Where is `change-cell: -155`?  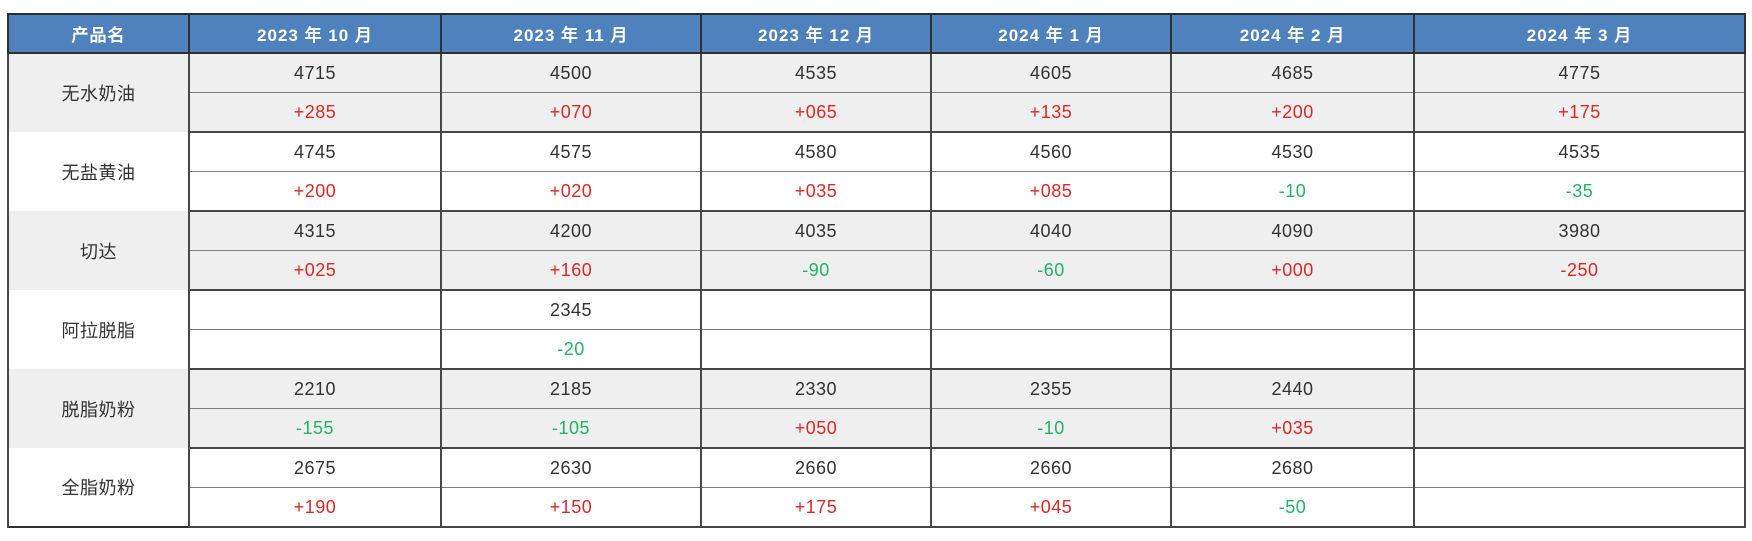 change-cell: -155 is located at coordinates (315, 428).